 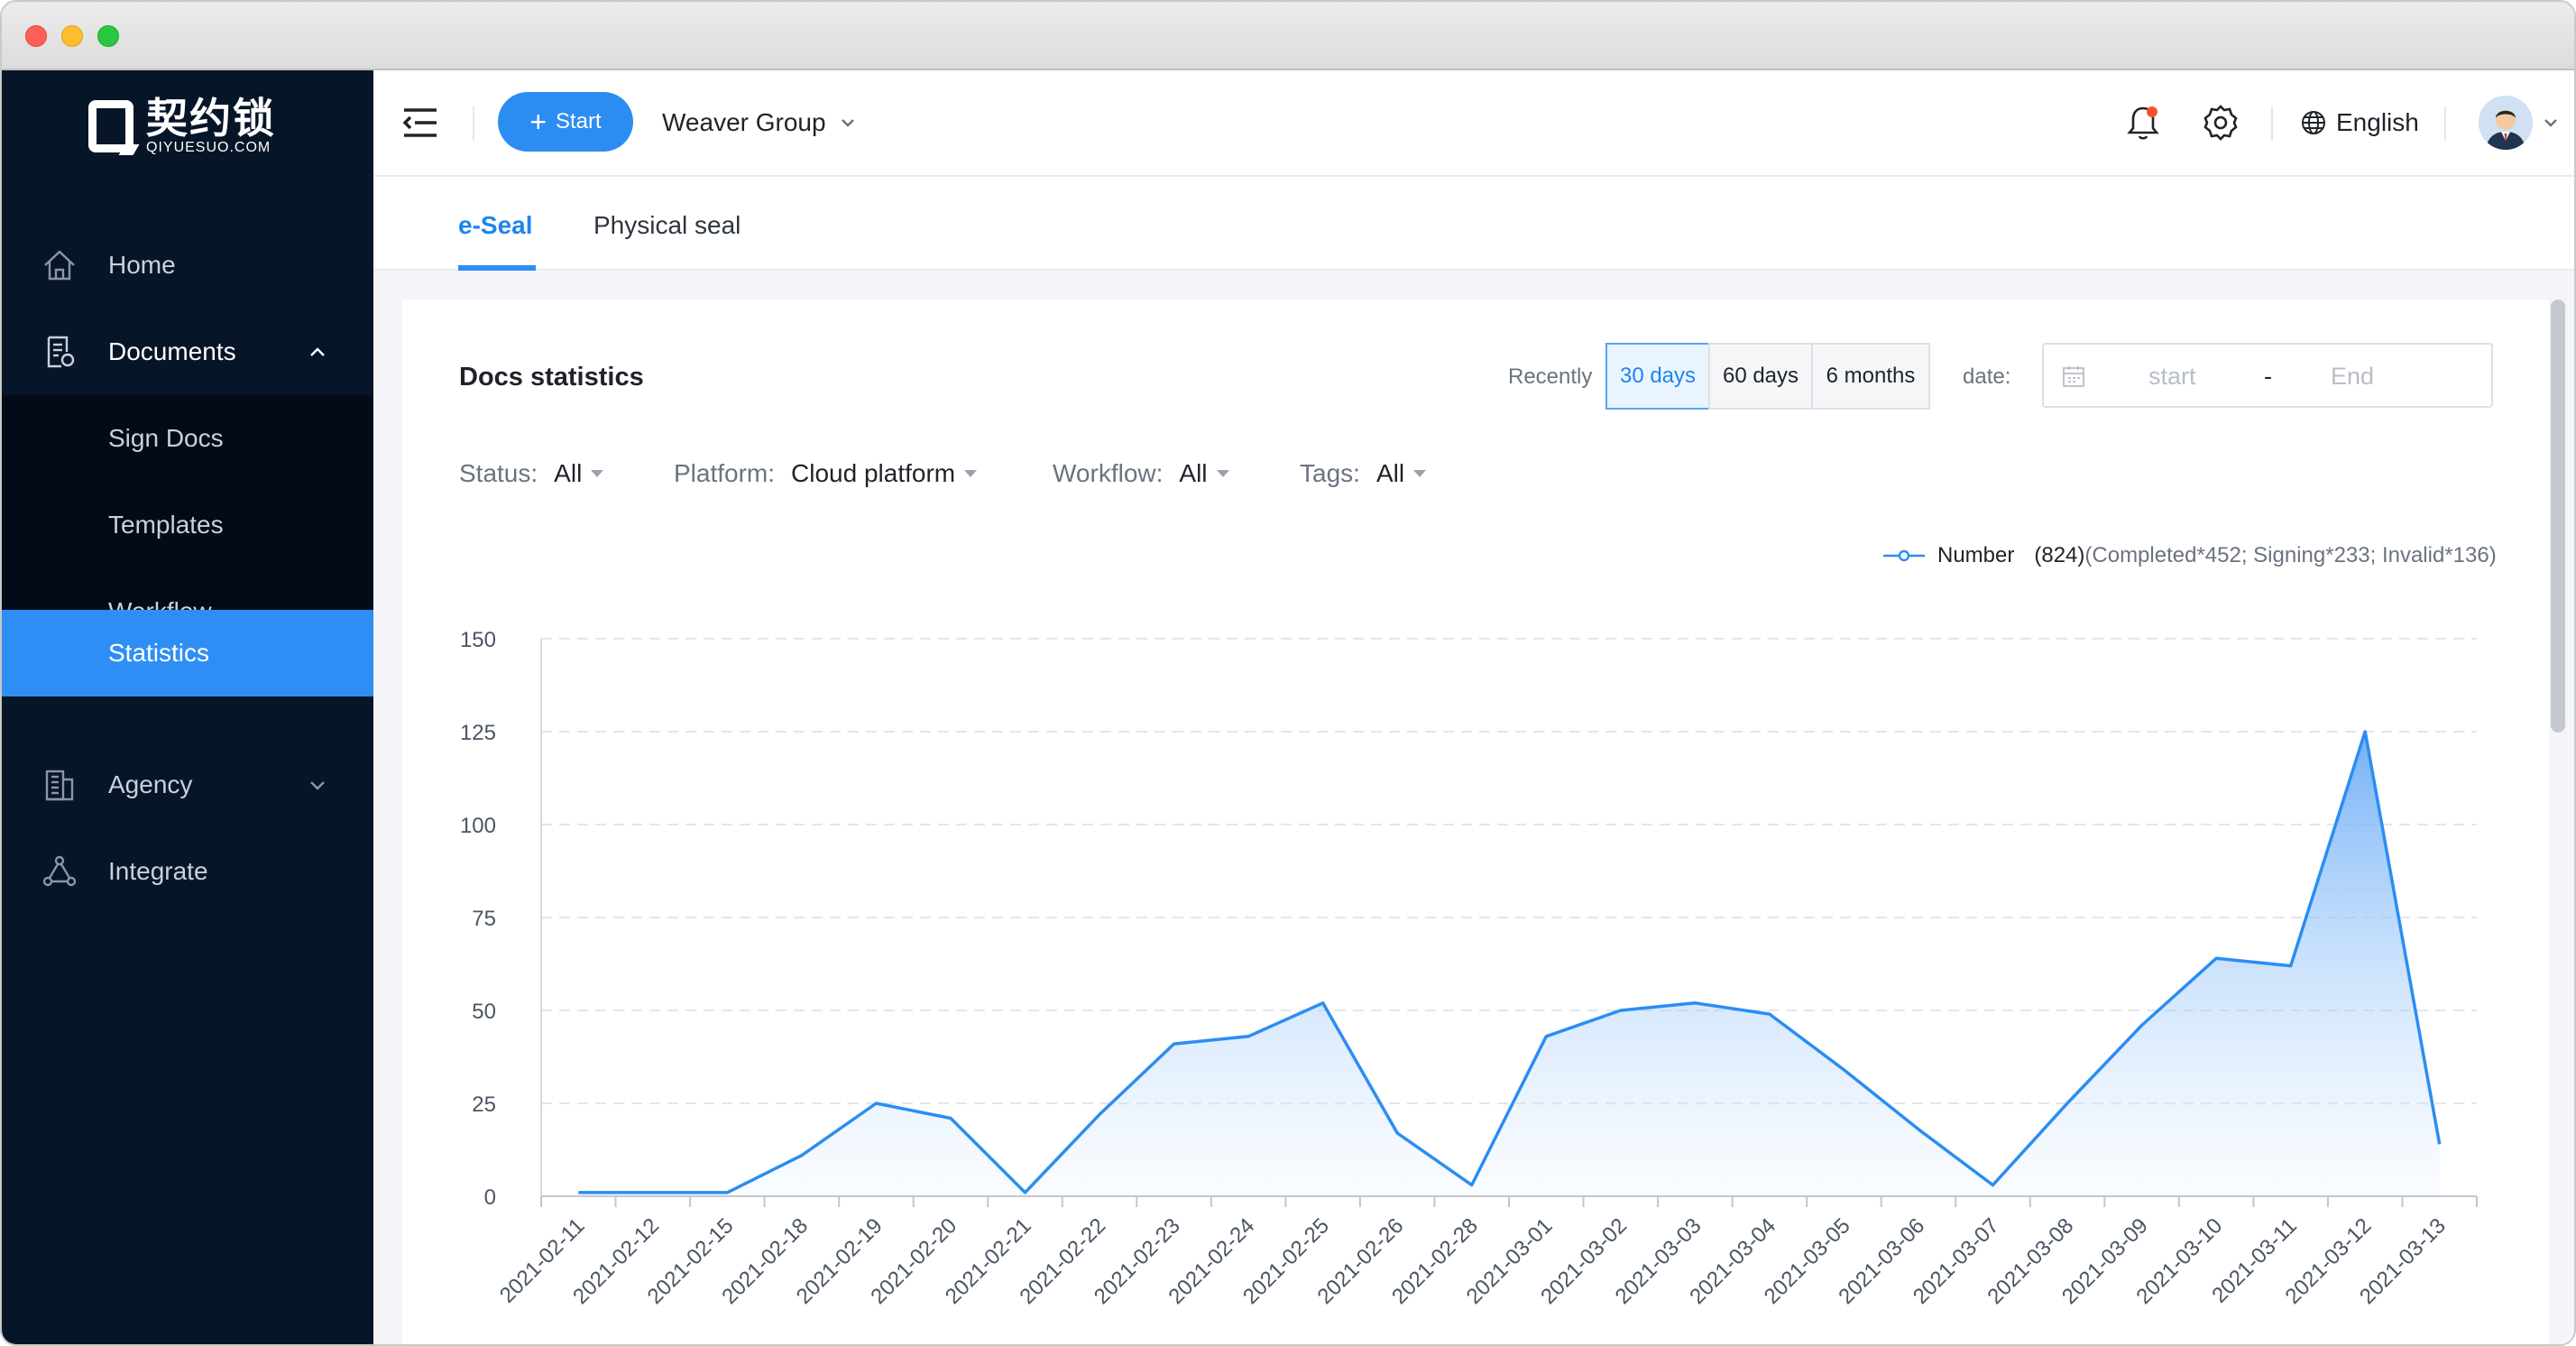 I want to click on recently-label: Recently, so click(x=1550, y=377).